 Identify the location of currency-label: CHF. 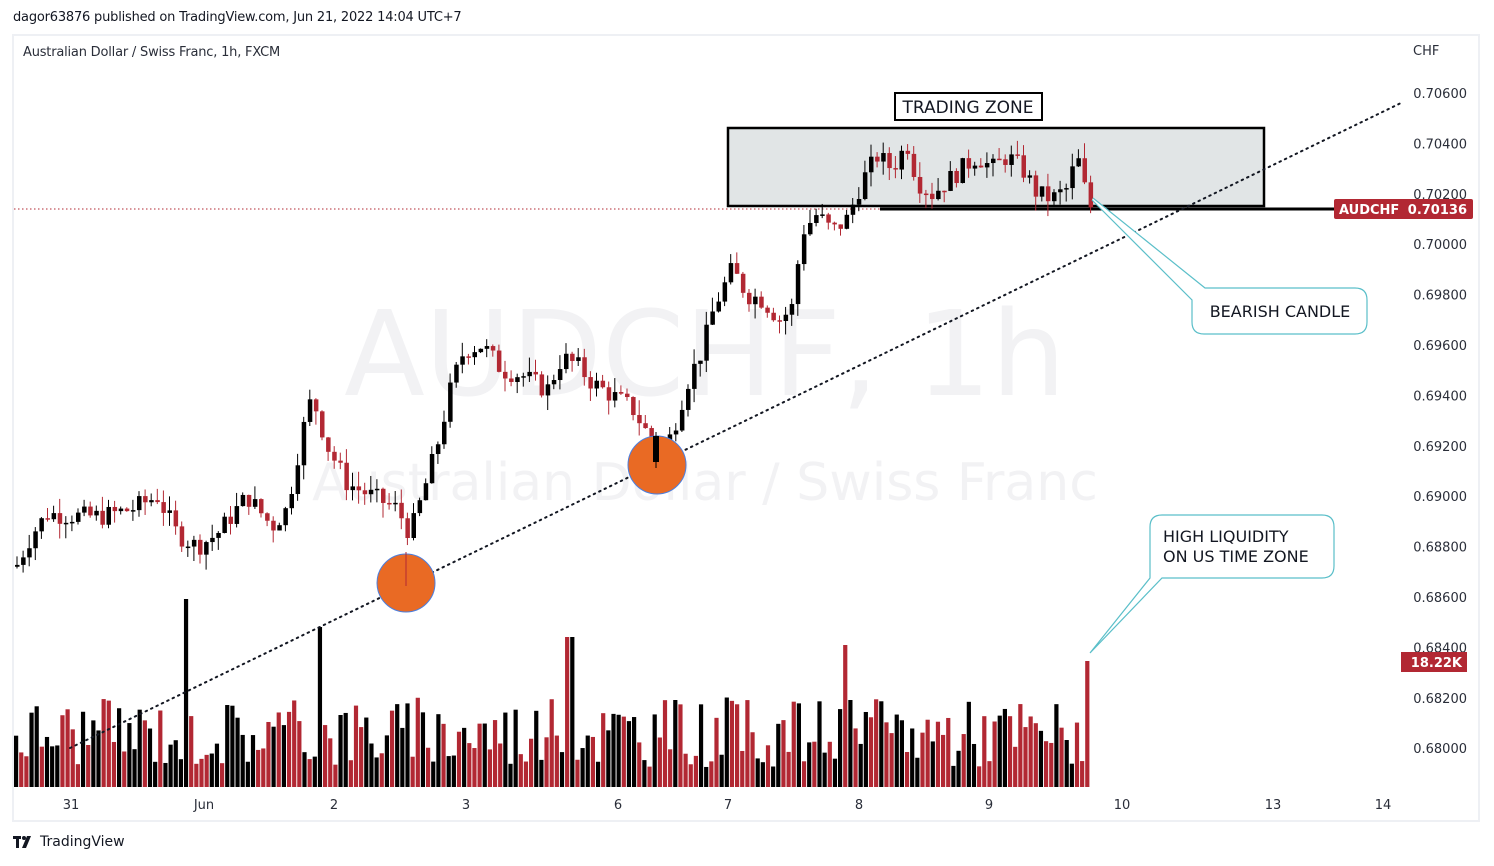
(1426, 51).